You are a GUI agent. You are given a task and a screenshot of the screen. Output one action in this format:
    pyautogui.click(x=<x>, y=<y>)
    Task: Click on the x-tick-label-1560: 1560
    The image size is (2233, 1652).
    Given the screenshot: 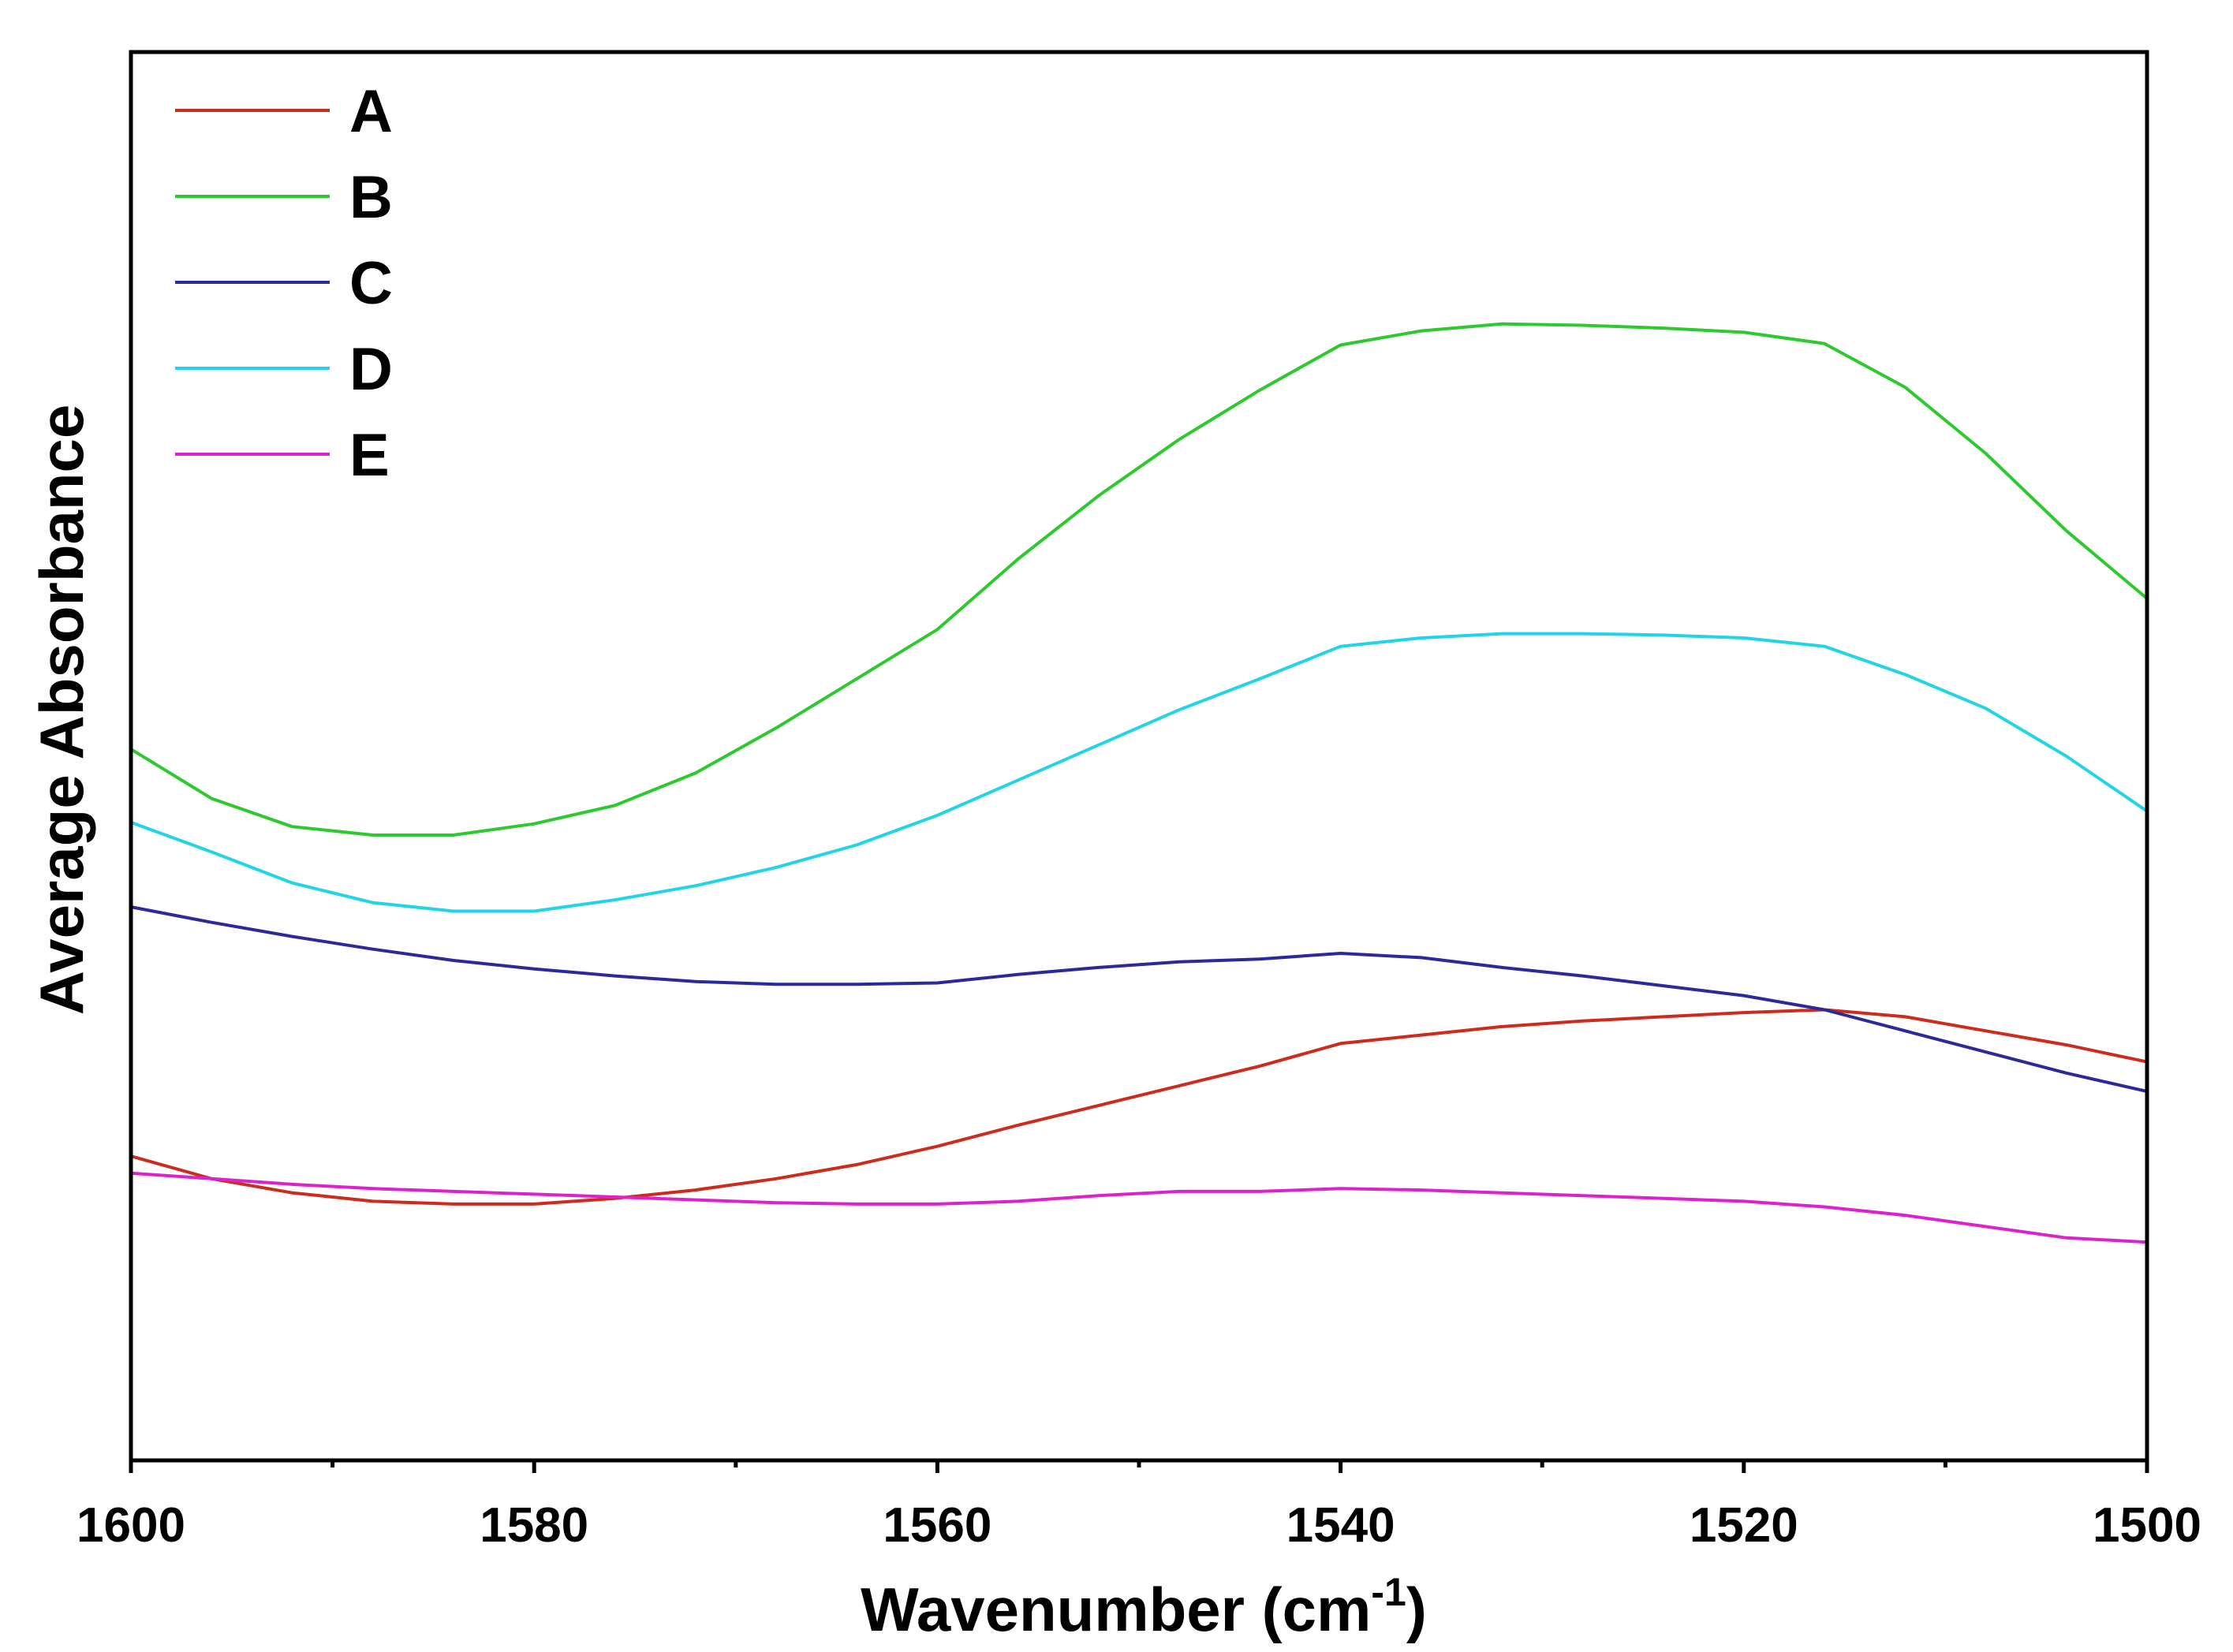 What is the action you would take?
    pyautogui.click(x=937, y=1525)
    